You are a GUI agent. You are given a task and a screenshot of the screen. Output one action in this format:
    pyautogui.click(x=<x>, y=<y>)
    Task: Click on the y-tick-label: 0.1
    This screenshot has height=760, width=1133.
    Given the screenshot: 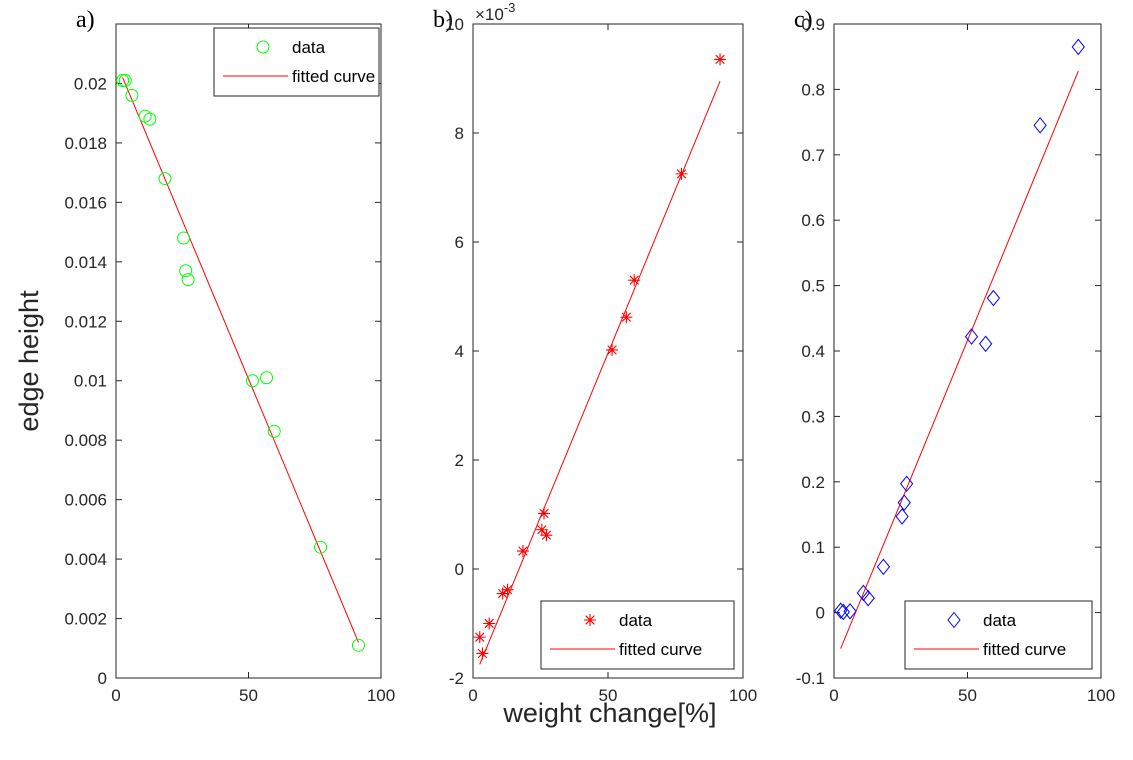 What is the action you would take?
    pyautogui.click(x=813, y=547)
    